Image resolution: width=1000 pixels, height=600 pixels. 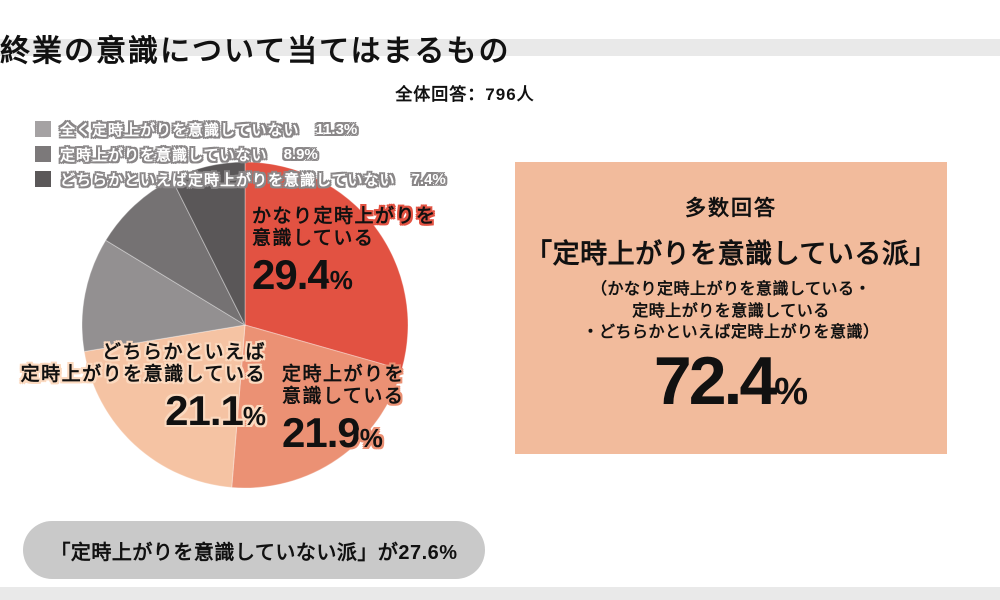 I want to click on bottom-background-band, so click(x=500, y=593).